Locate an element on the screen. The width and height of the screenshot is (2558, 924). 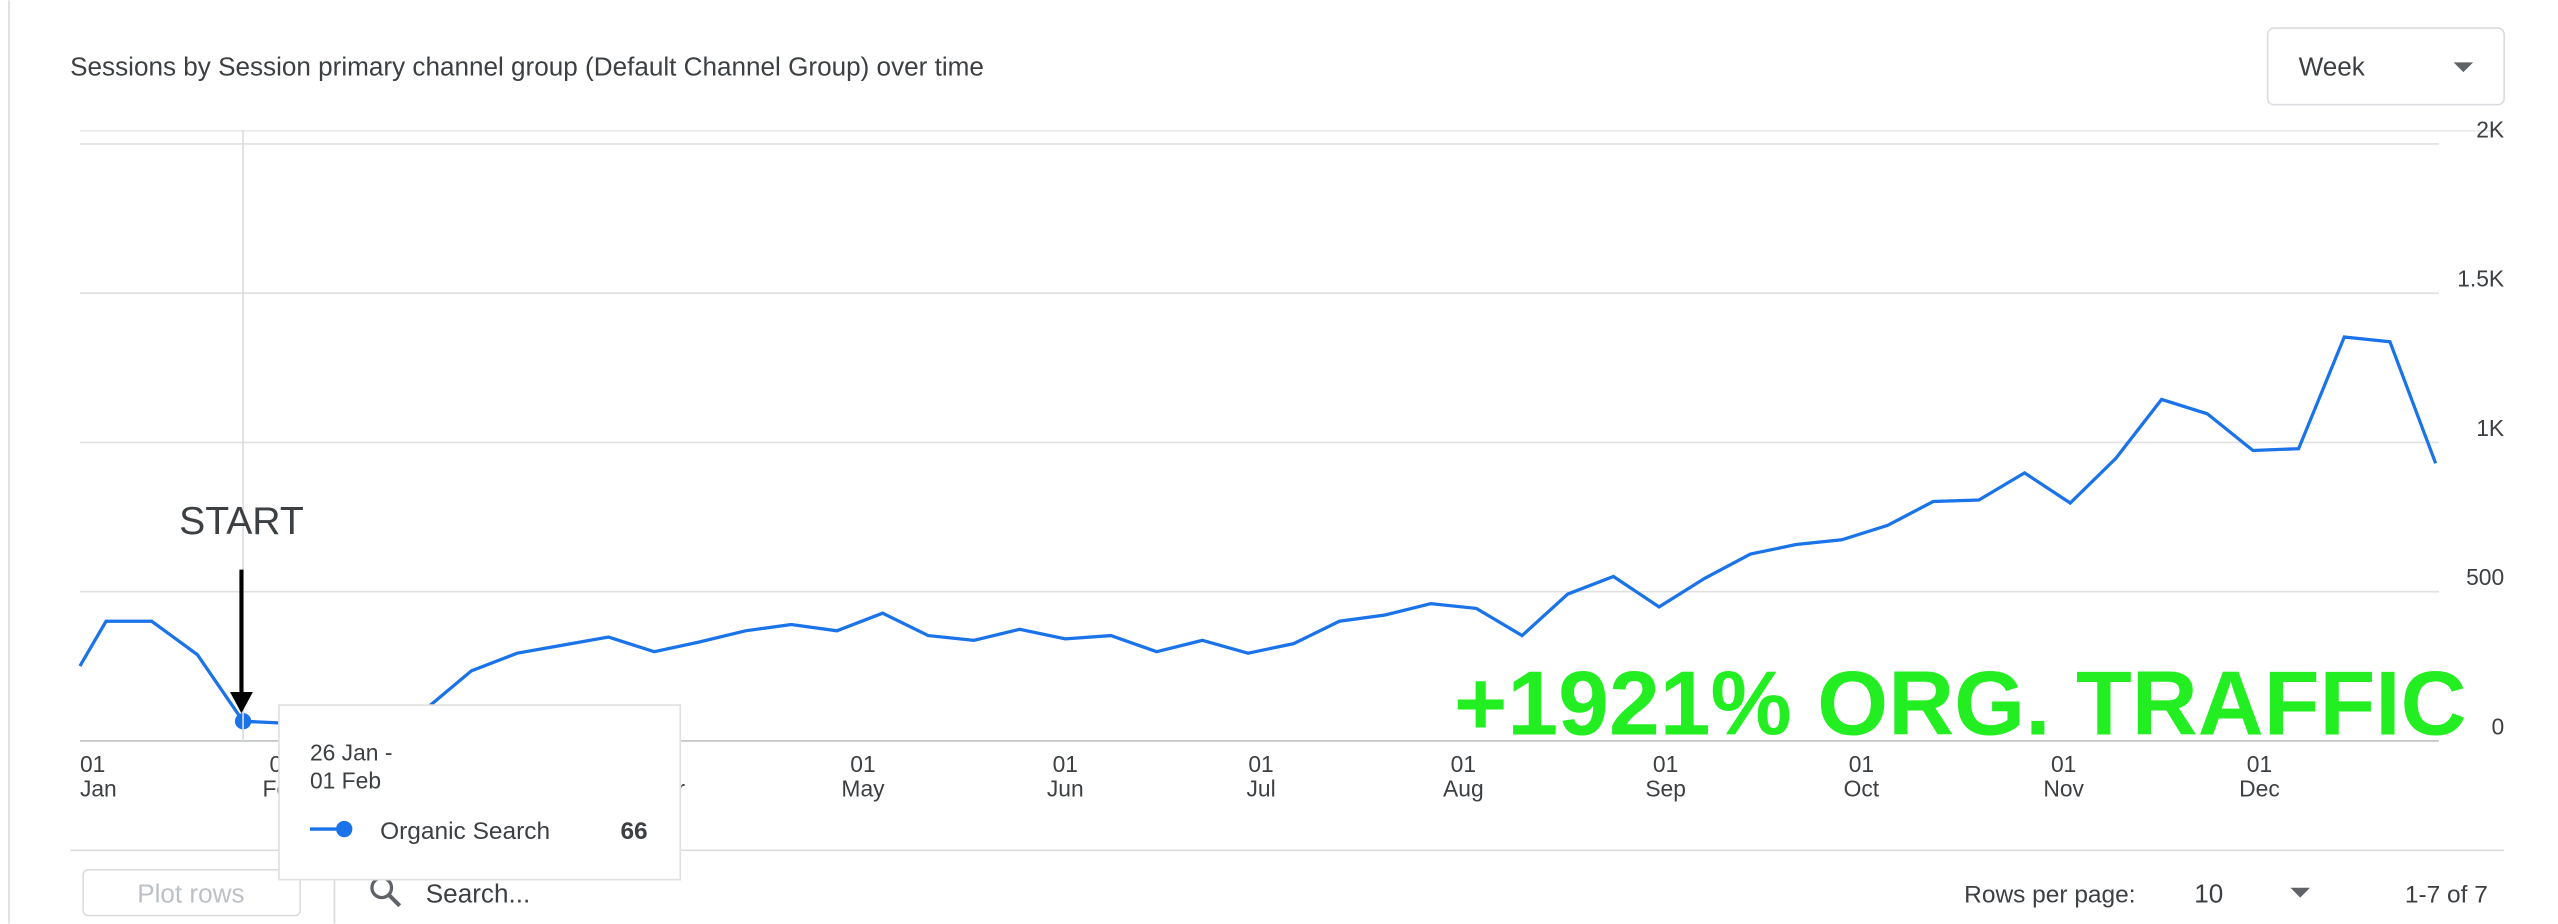
x-tick-month: Nov is located at coordinates (2063, 788).